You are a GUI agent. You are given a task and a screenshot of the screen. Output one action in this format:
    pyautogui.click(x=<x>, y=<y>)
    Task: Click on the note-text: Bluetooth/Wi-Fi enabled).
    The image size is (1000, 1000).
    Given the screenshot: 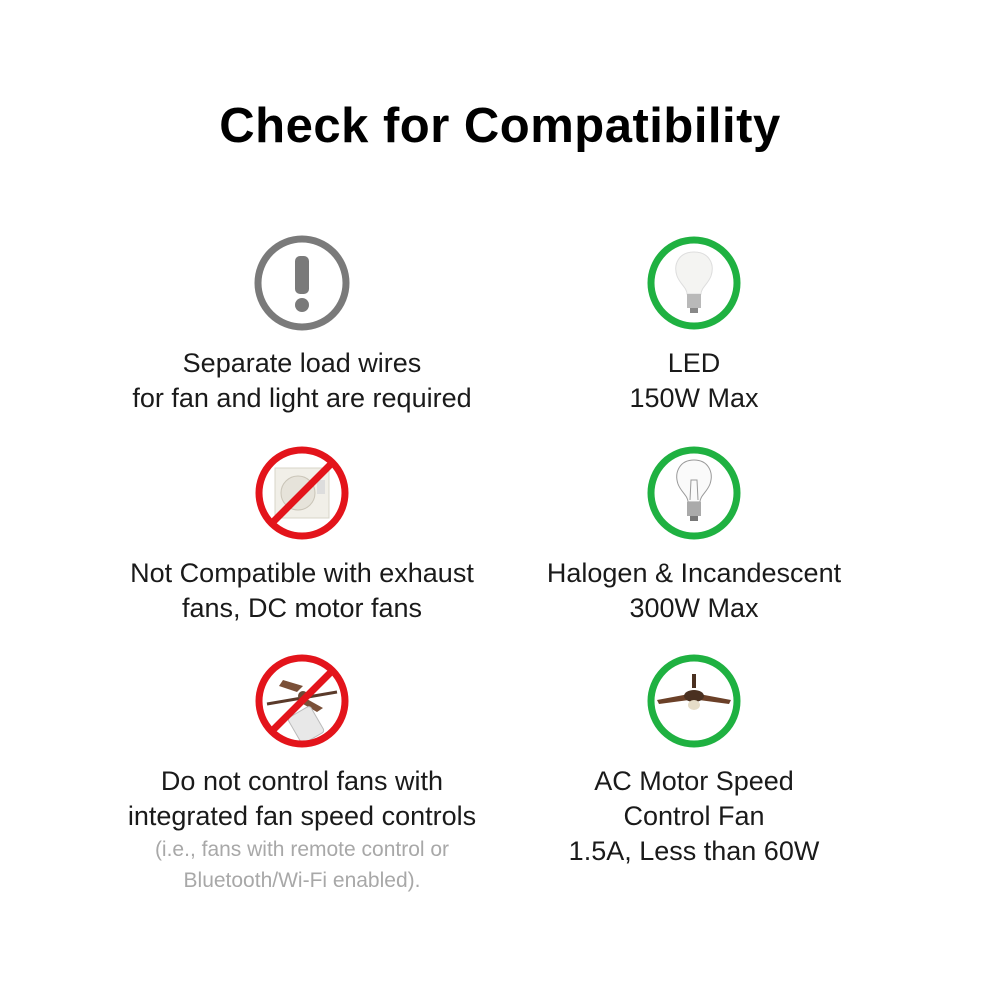 What is the action you would take?
    pyautogui.click(x=302, y=880)
    